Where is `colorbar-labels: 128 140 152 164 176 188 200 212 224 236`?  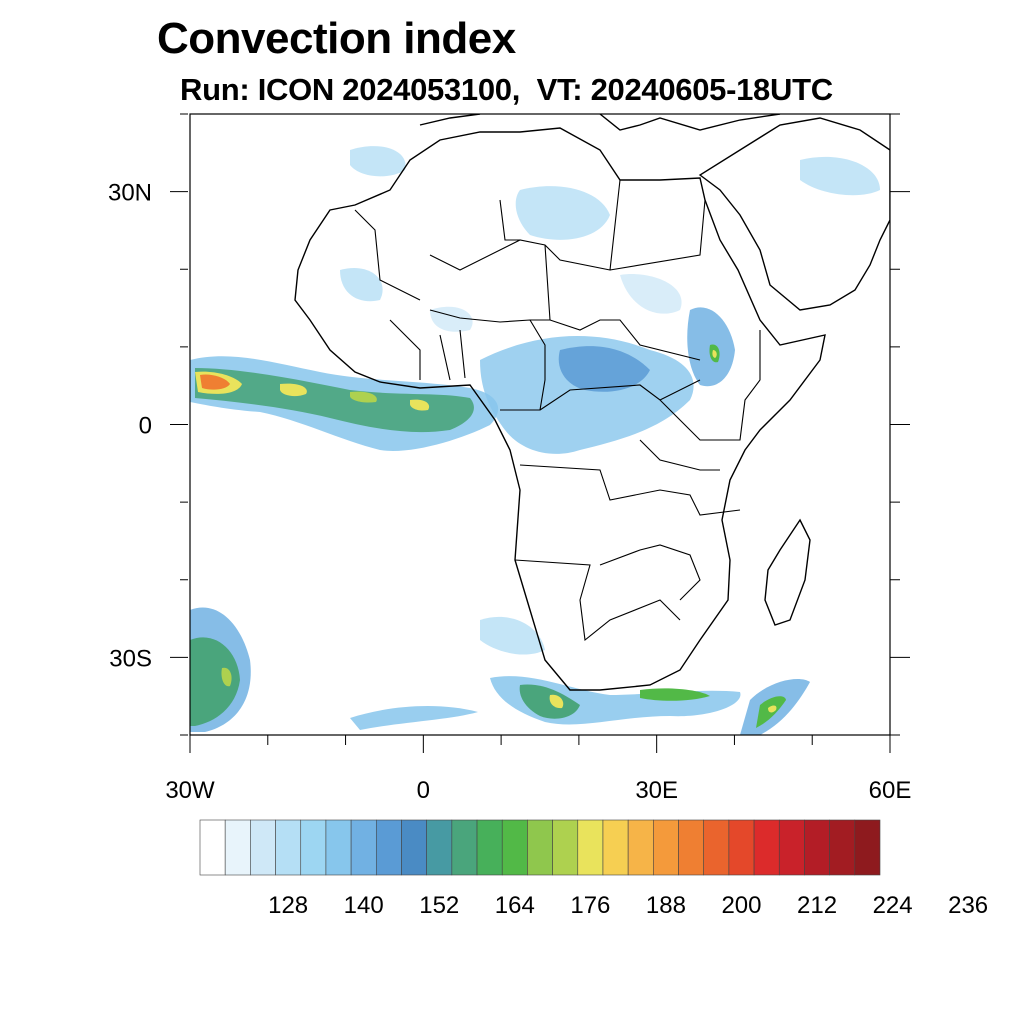
colorbar-labels: 128 140 152 164 176 188 200 212 224 236 is located at coordinates (628, 905).